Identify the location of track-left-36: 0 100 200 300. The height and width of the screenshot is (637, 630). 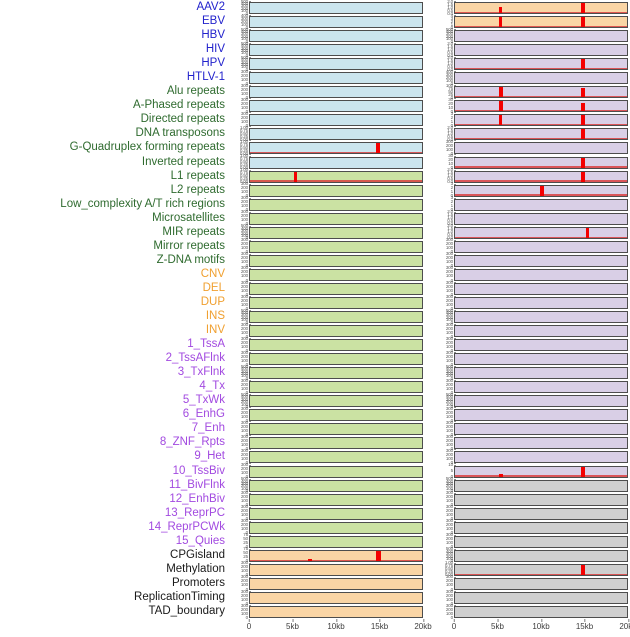
(325, 512).